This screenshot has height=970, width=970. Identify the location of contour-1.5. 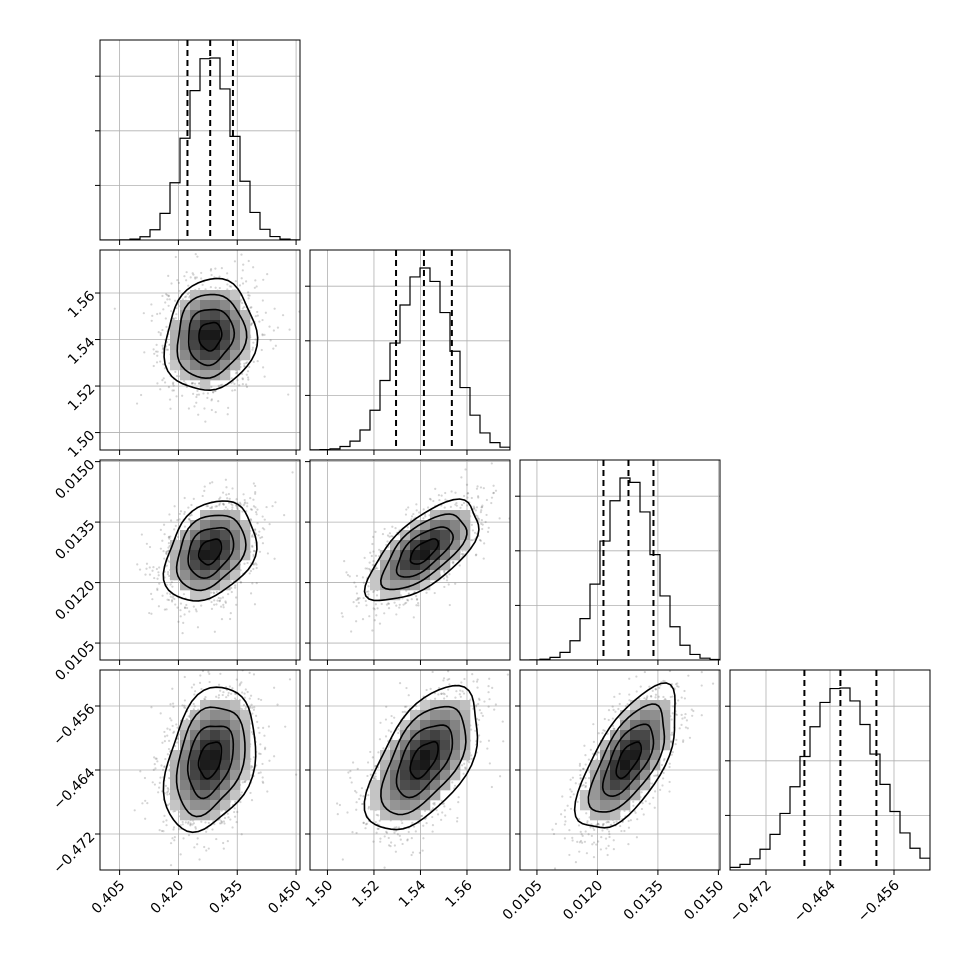
(423, 760).